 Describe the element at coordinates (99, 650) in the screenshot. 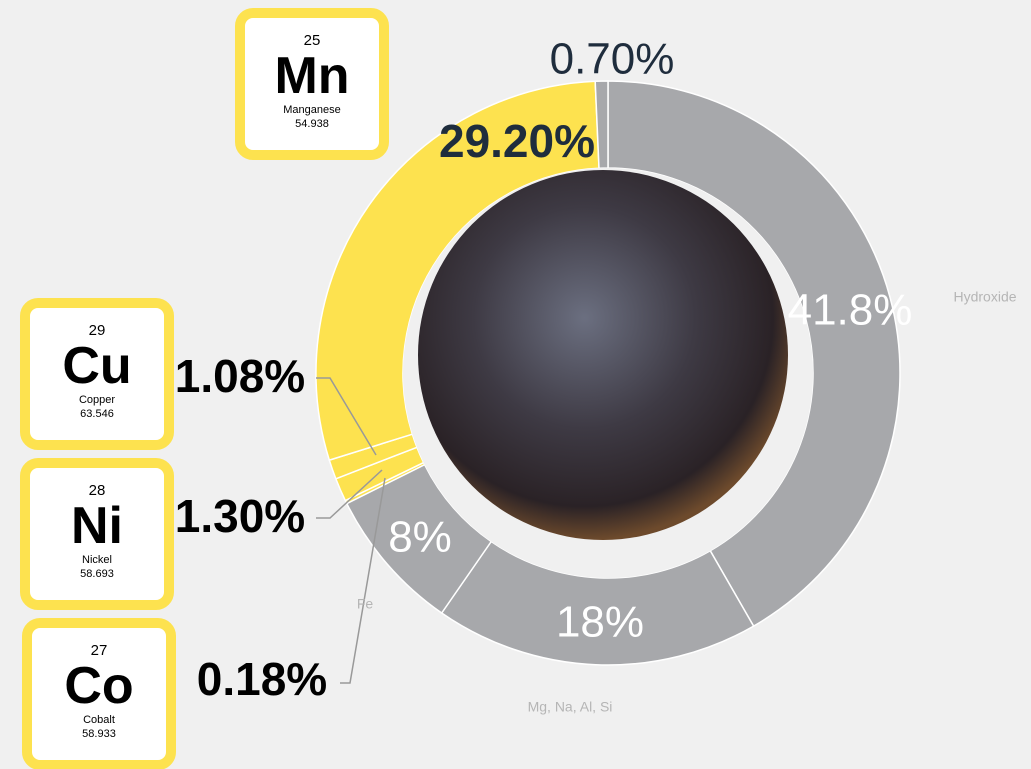

I see `element-number: 27` at that location.